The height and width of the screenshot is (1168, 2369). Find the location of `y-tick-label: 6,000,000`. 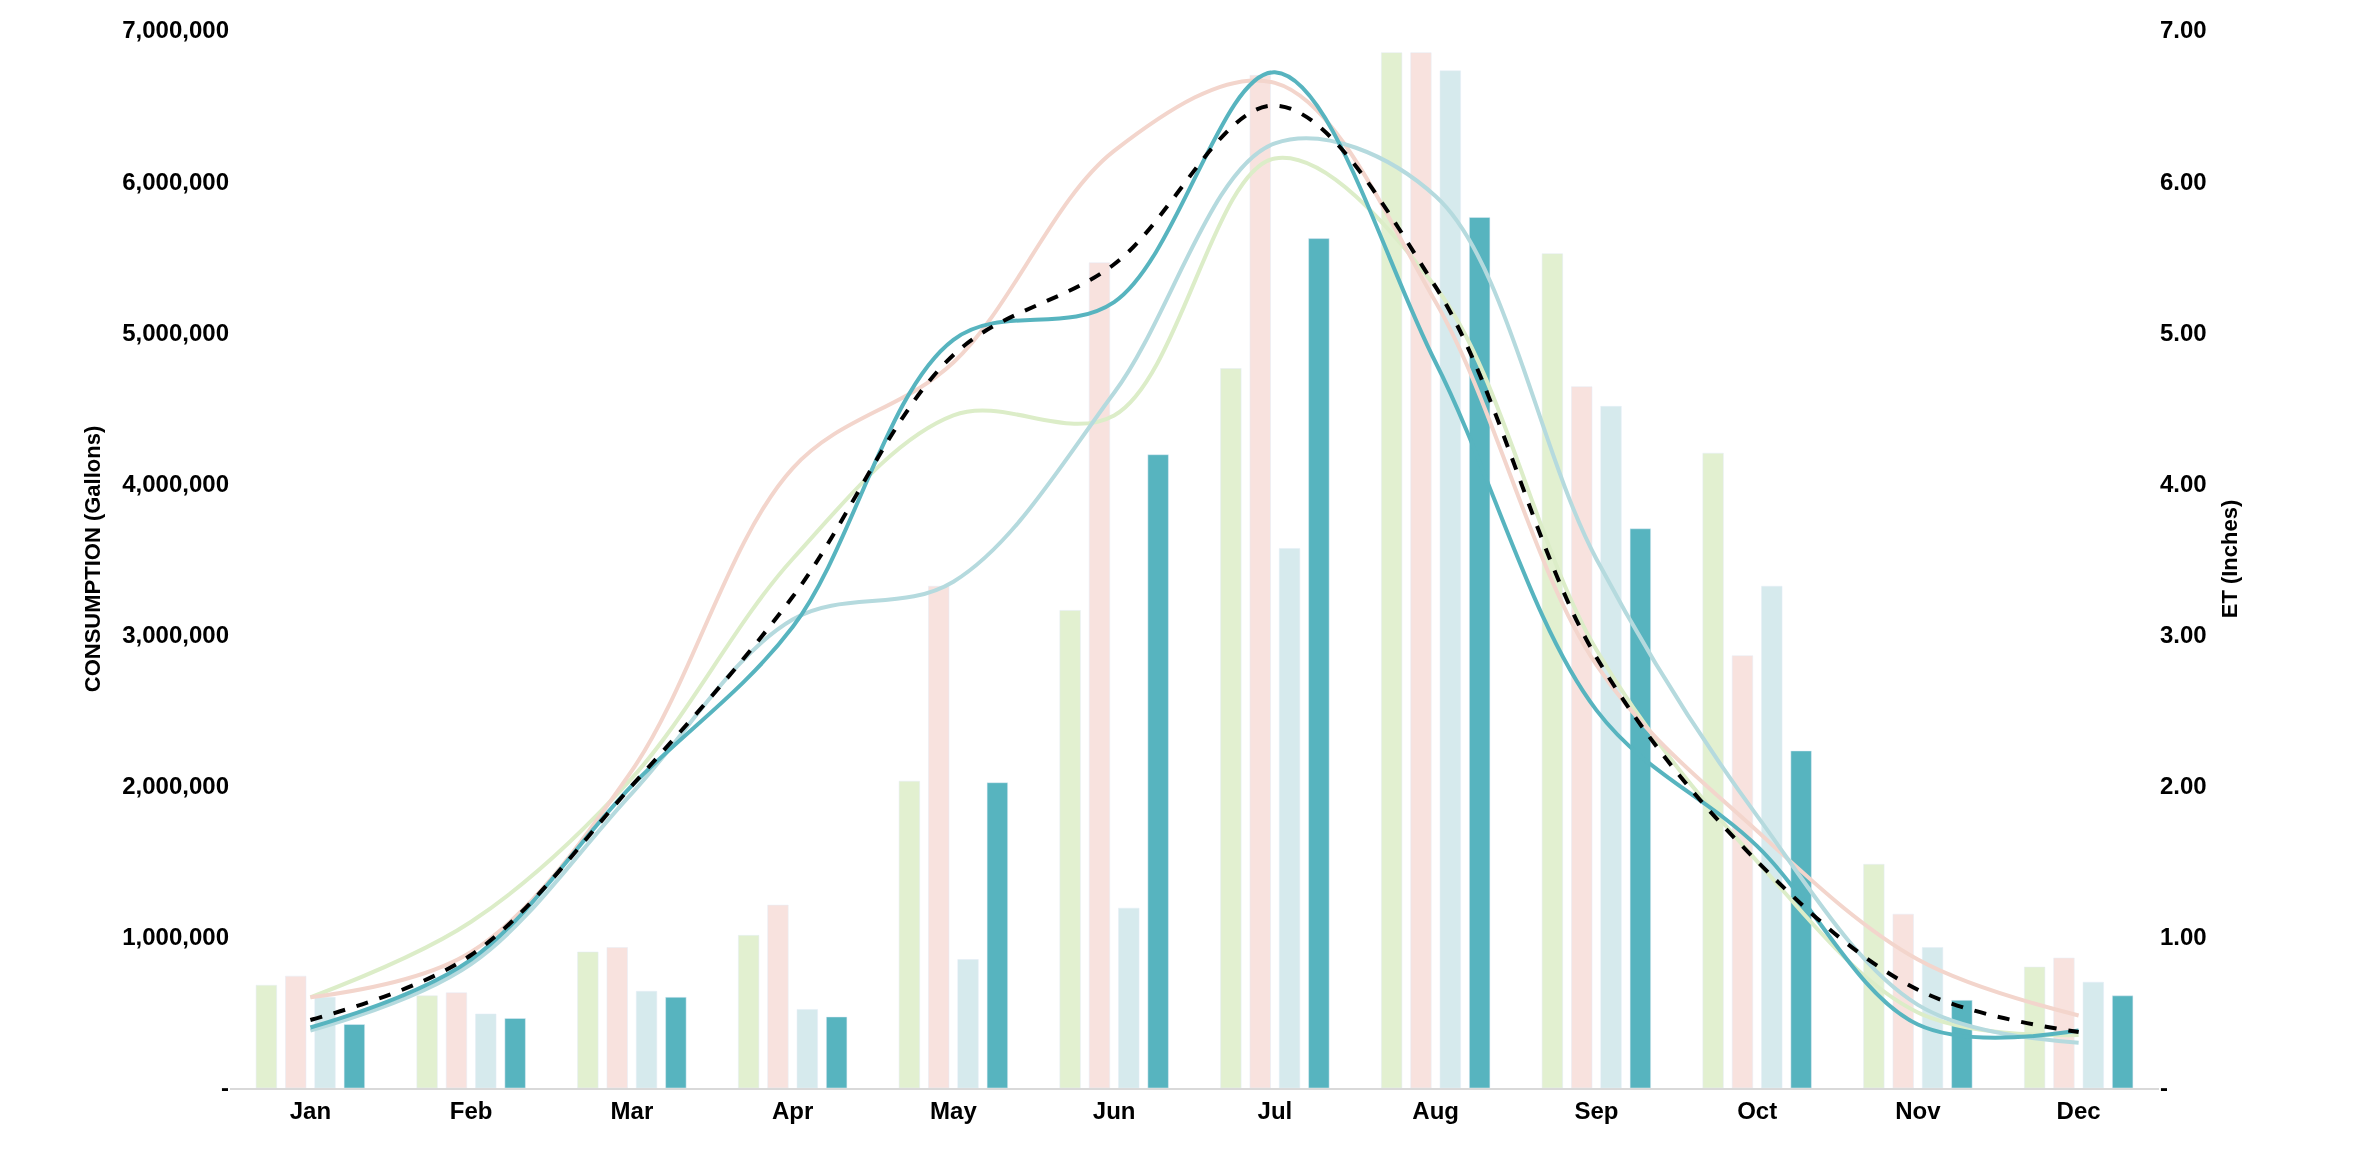

y-tick-label: 6,000,000 is located at coordinates (175, 181).